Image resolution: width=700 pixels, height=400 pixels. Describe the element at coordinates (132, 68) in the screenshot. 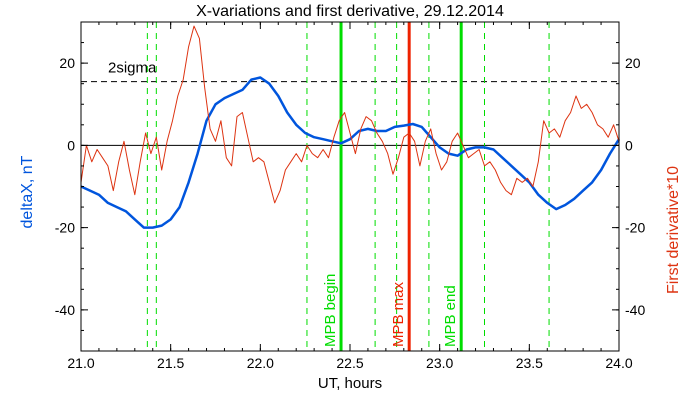

I see `sigma-label: 2sigma` at that location.